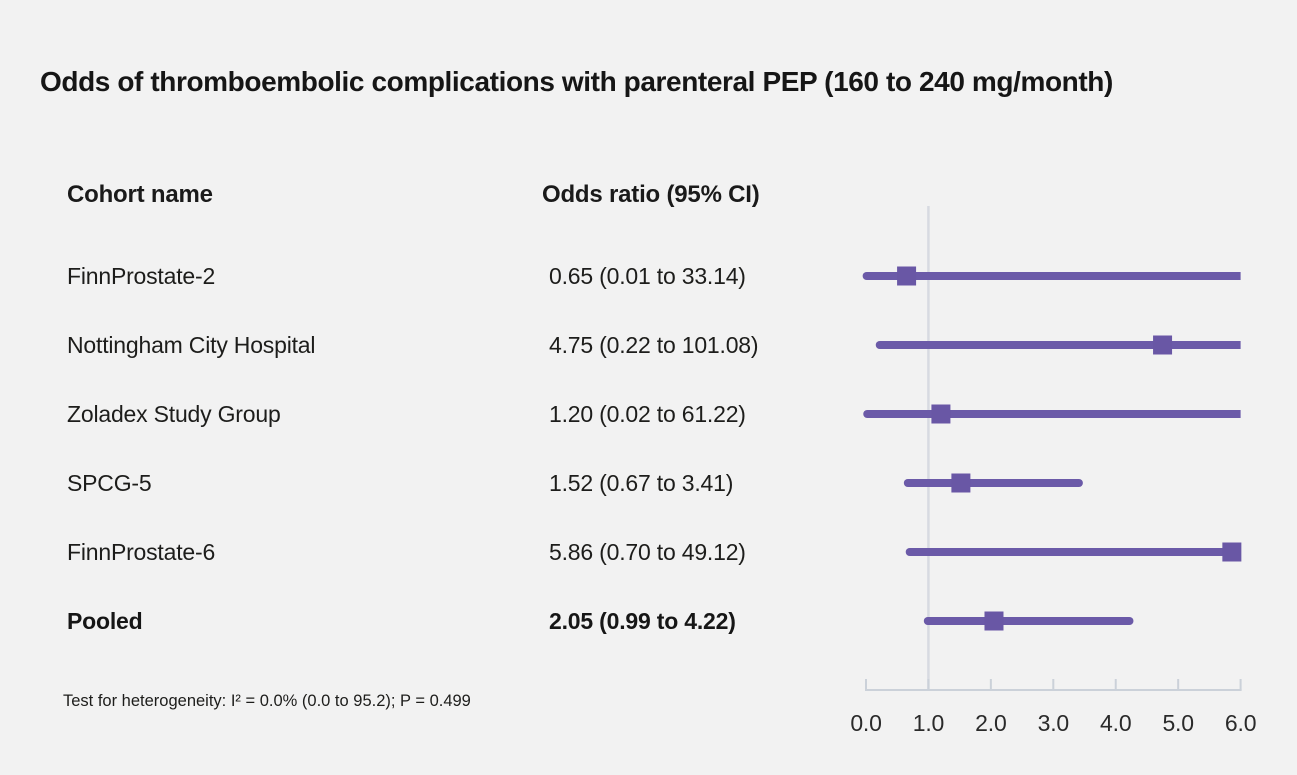 This screenshot has width=1297, height=775. What do you see at coordinates (141, 552) in the screenshot?
I see `cohort-name: FinnProstate-6` at bounding box center [141, 552].